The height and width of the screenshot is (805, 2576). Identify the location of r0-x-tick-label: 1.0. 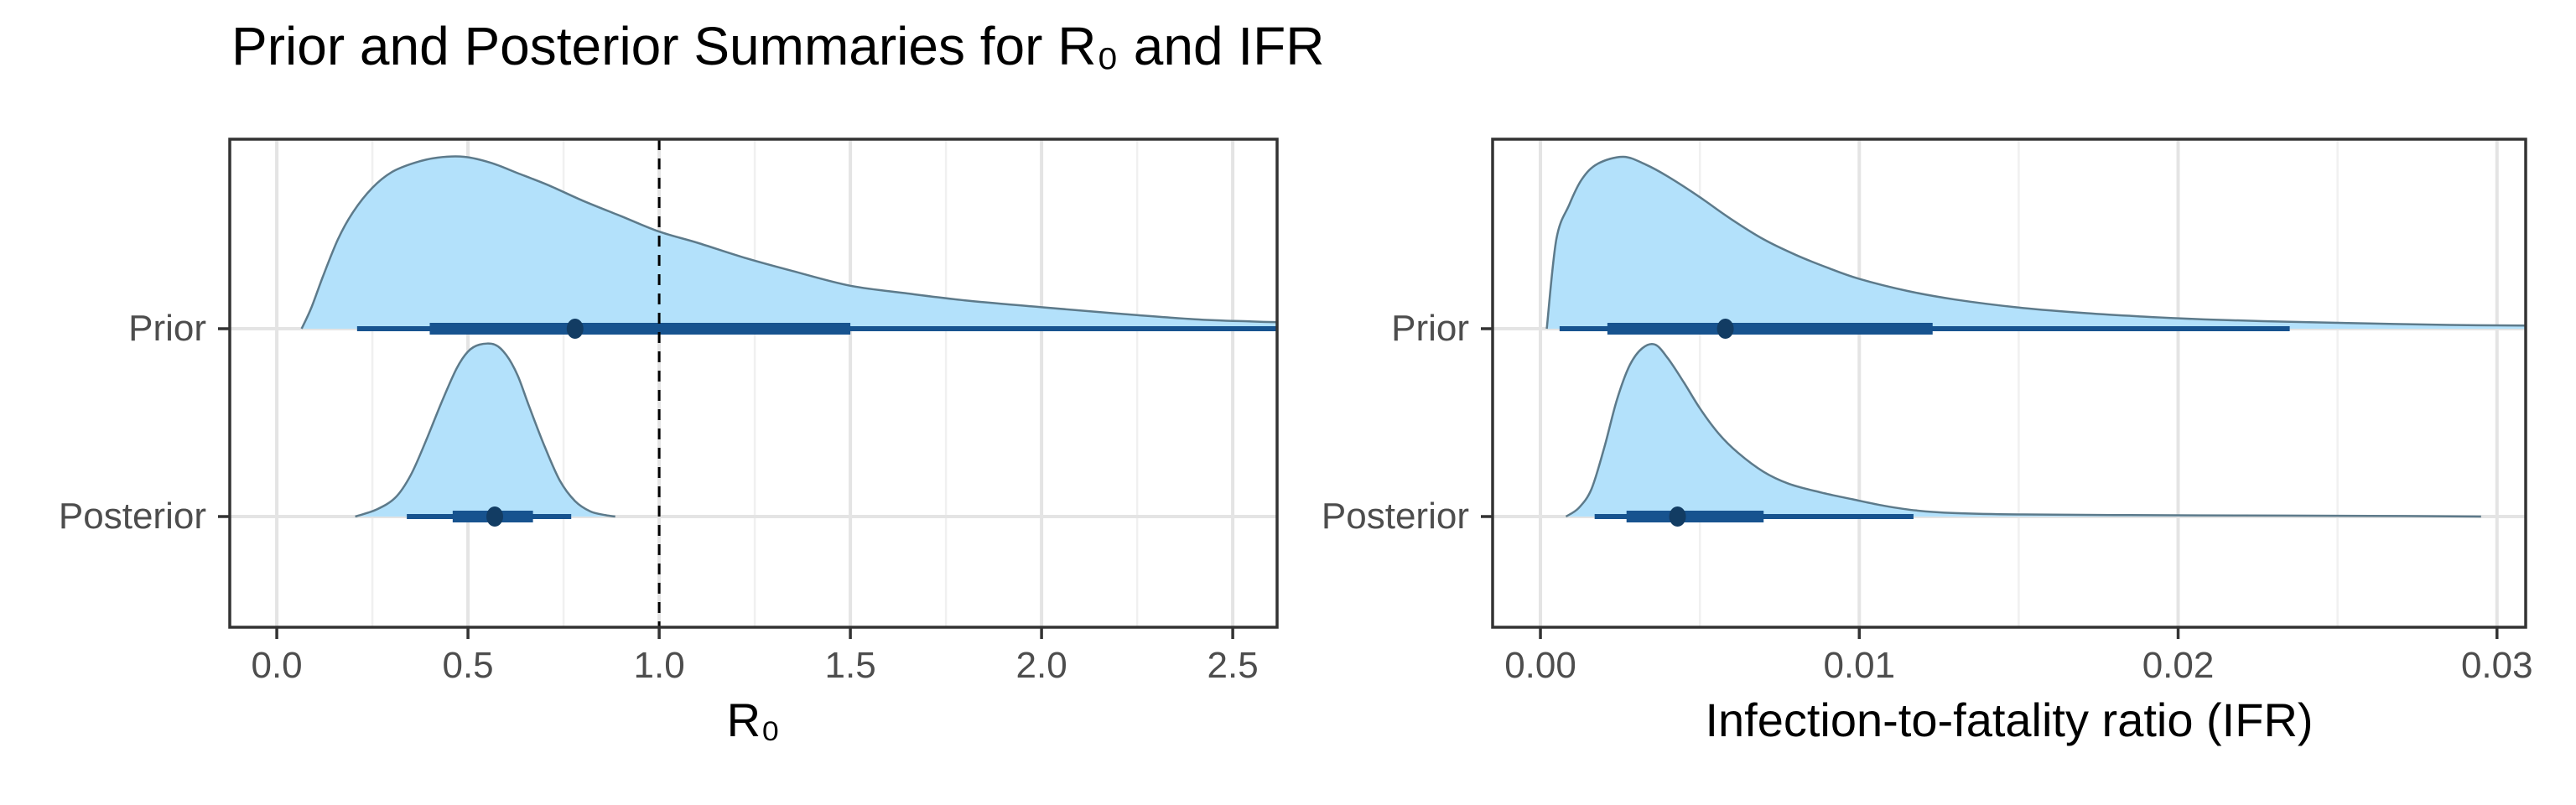
(659, 665).